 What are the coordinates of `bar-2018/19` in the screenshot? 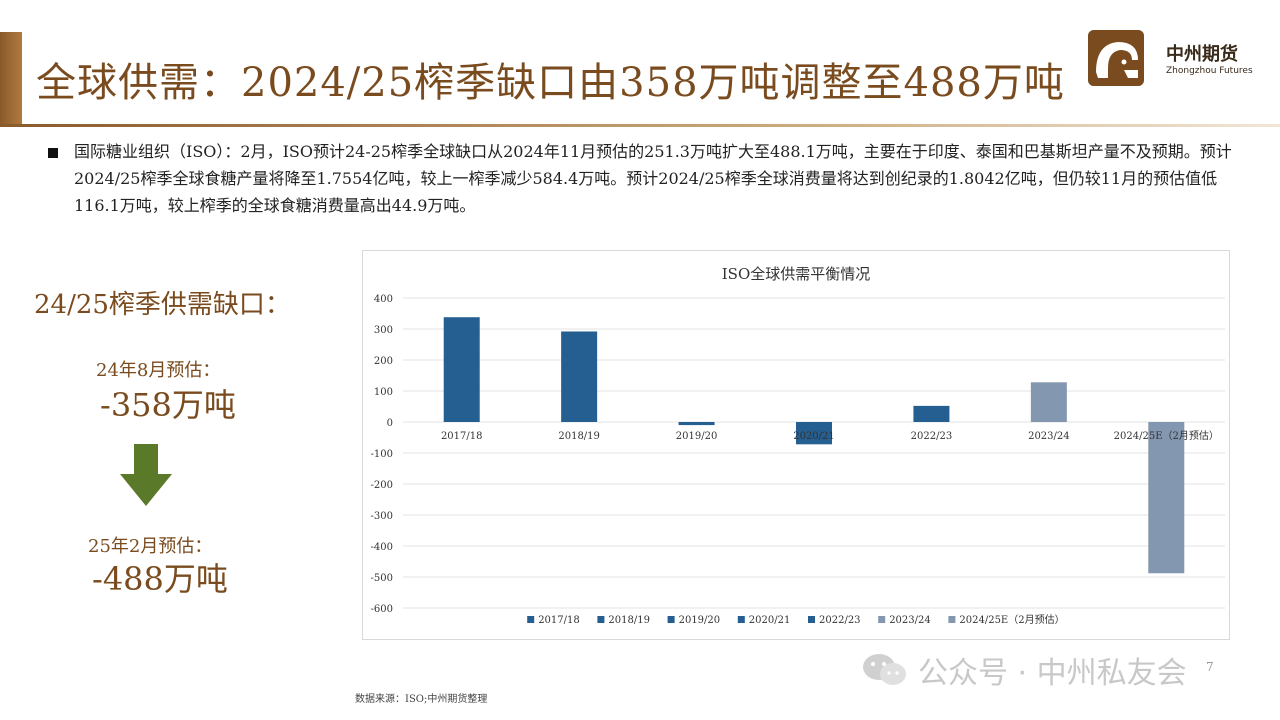 It's located at (579, 376).